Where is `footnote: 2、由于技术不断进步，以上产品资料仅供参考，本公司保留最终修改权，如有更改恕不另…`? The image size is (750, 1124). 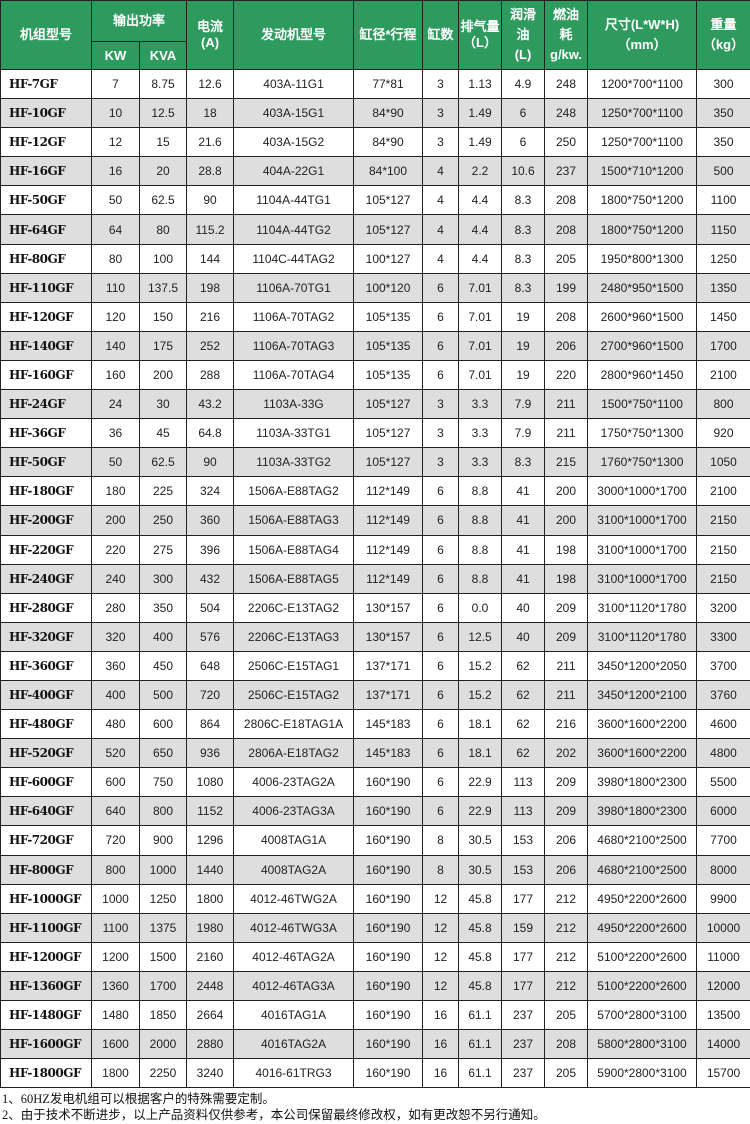
footnote: 2、由于技术不断进步，以上产品资料仅供参考，本公司保留最终修改权，如有更改恕不另… is located at coordinates (274, 1115).